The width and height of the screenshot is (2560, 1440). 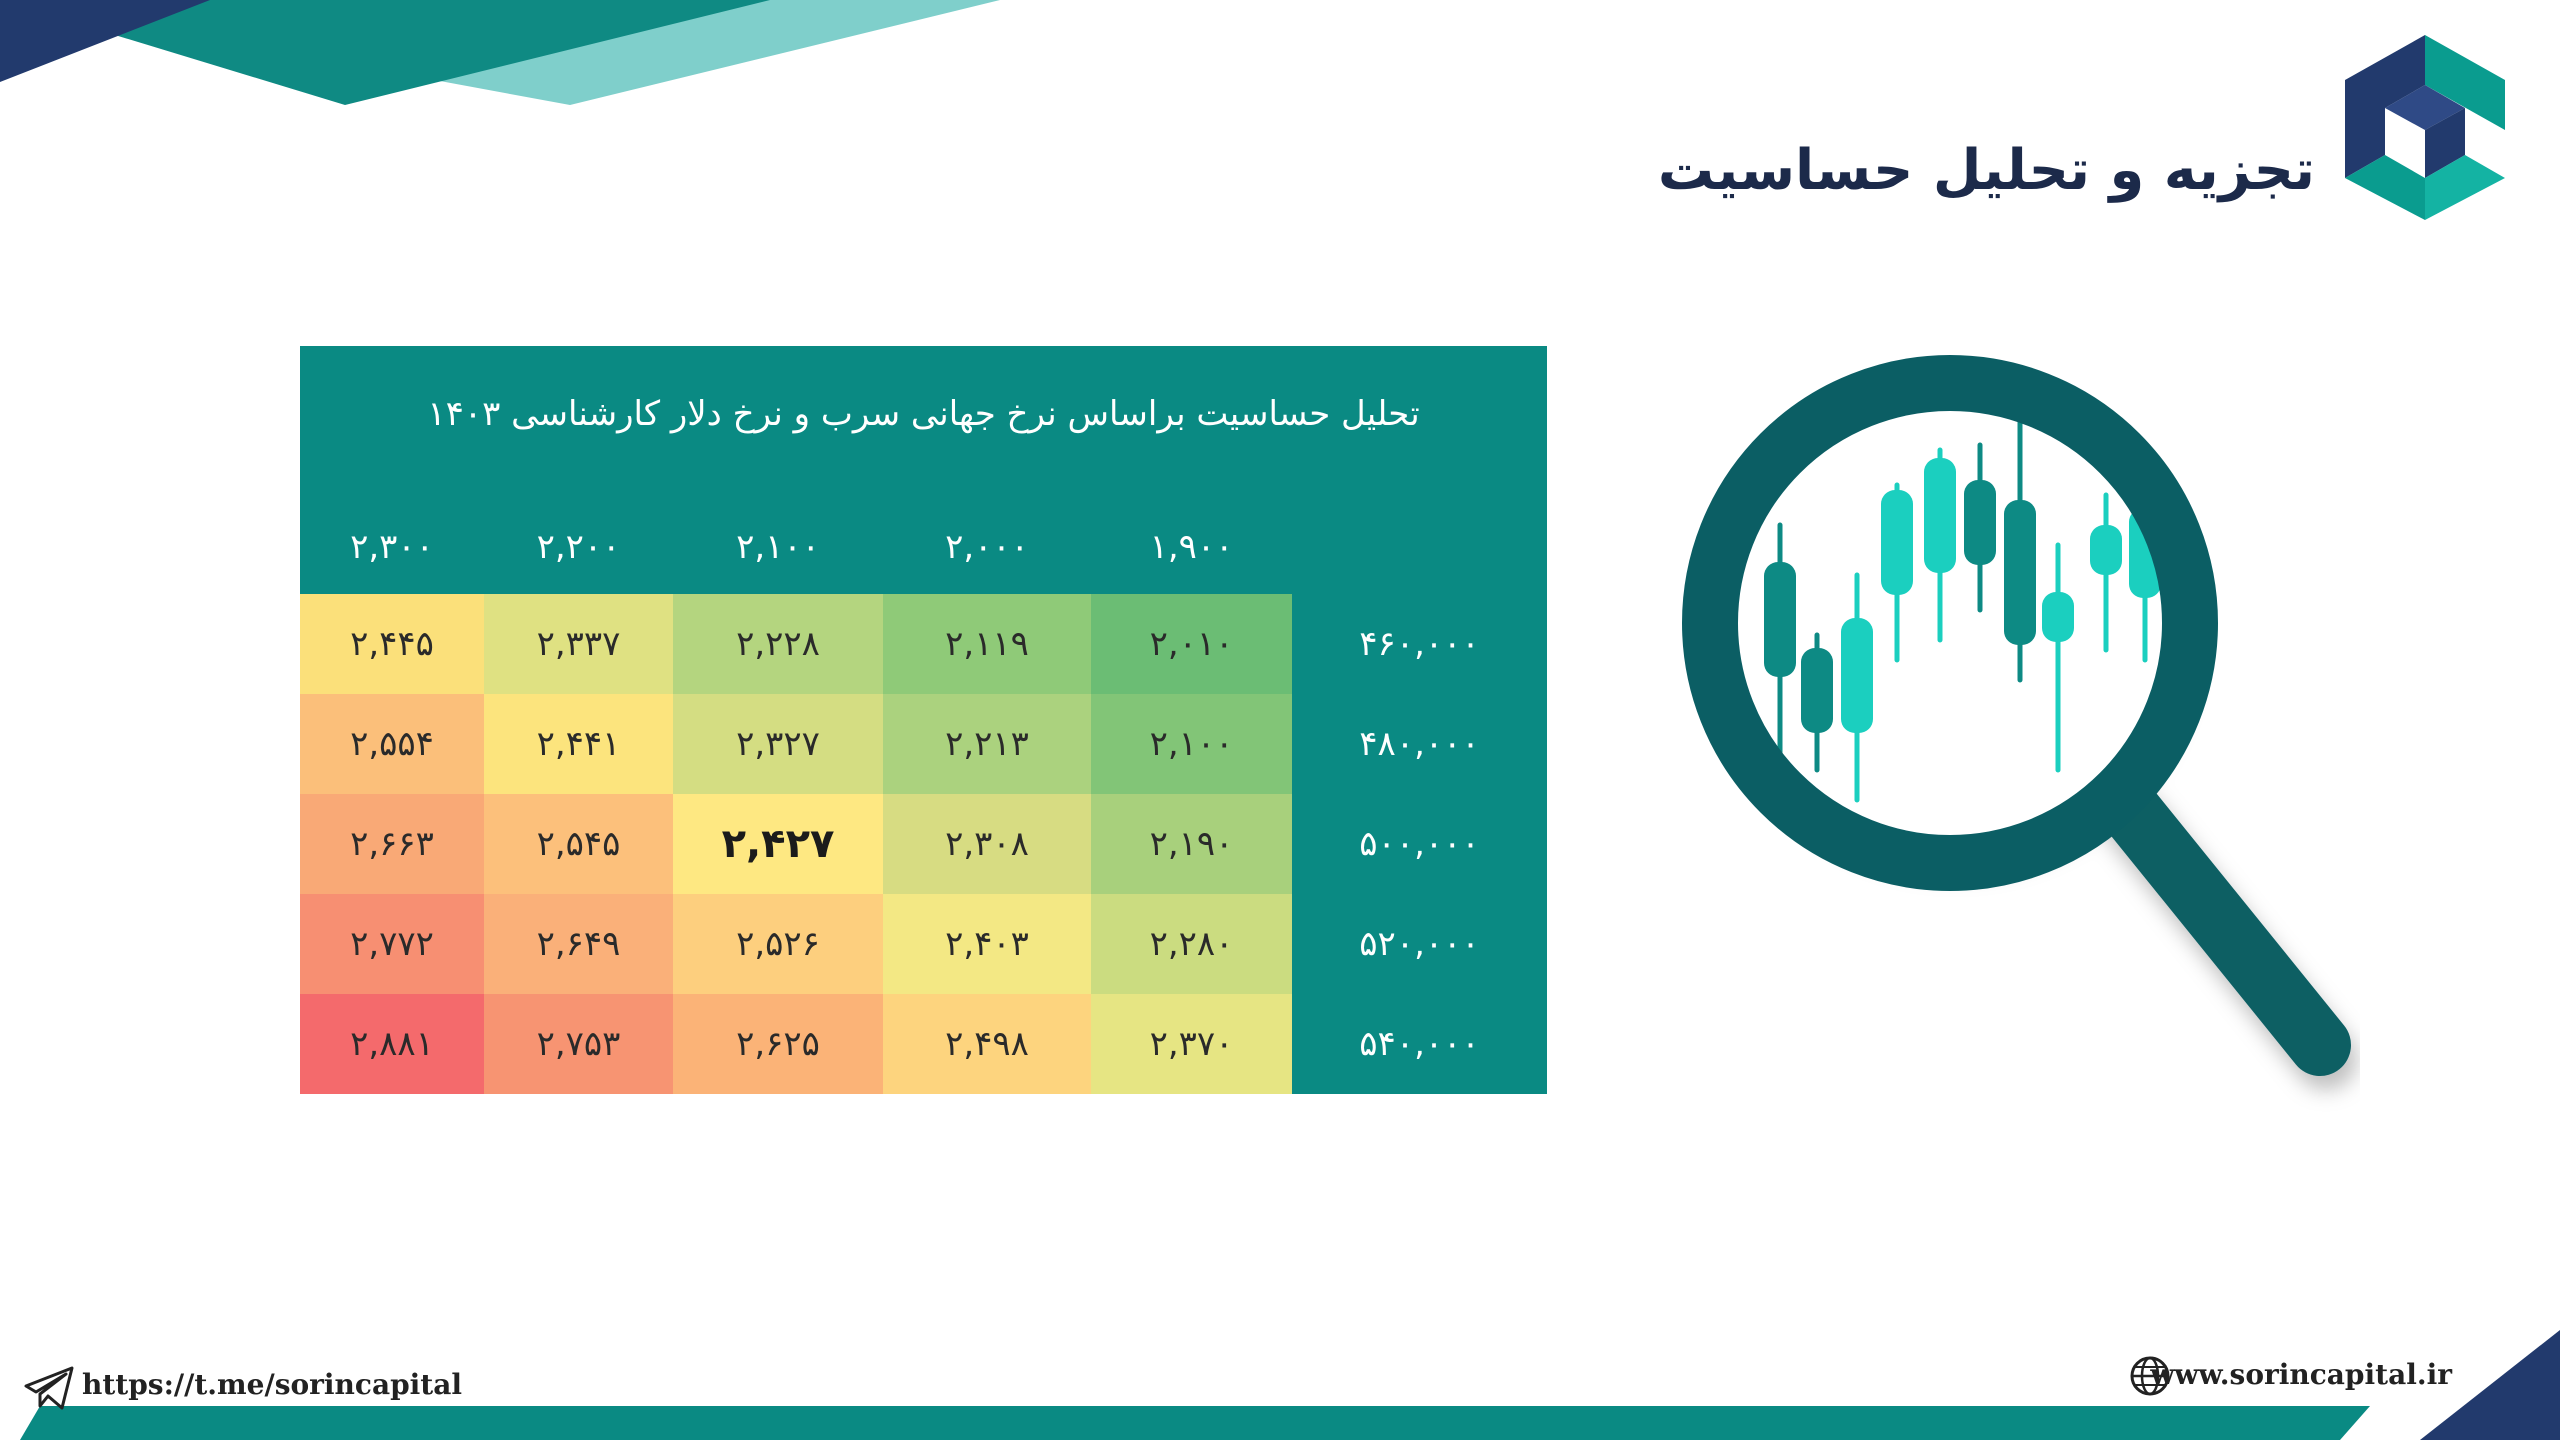 I want to click on column-header: ۲,۲۰۰, so click(x=578, y=547).